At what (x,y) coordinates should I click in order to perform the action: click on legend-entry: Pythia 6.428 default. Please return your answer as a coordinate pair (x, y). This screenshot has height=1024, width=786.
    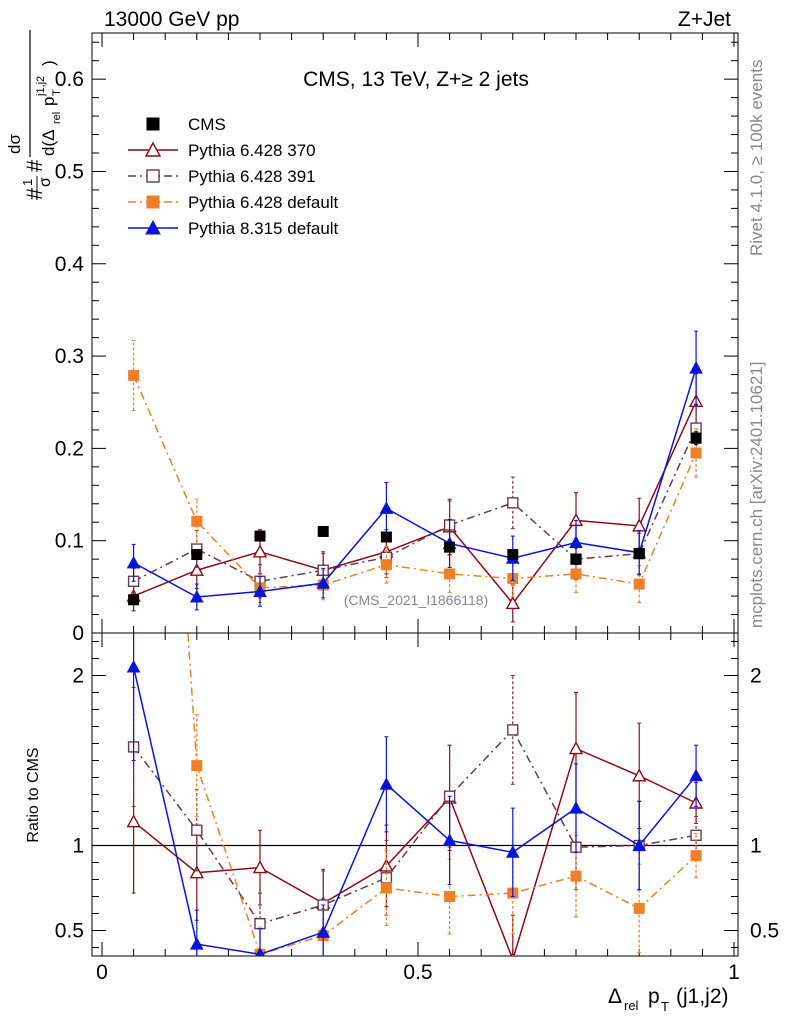
    Looking at the image, I should click on (233, 202).